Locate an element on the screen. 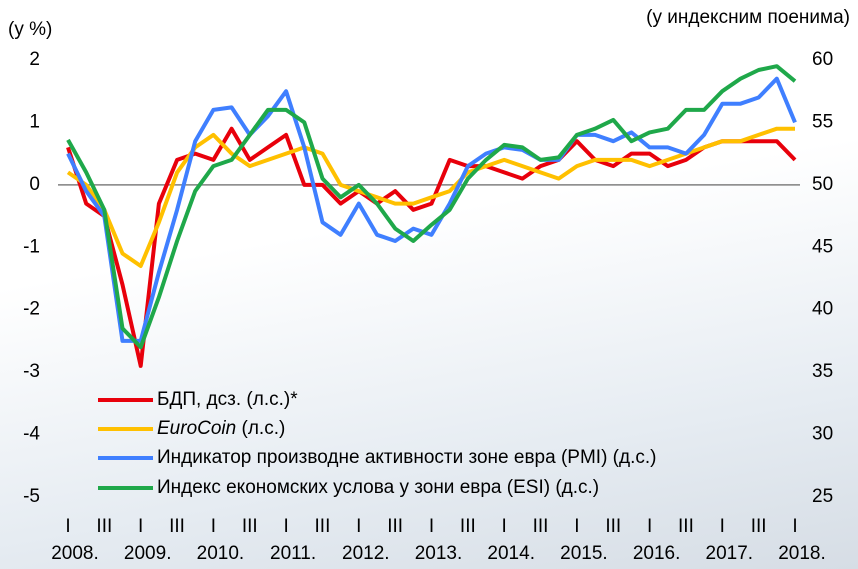  y-tick-label: 2 is located at coordinates (34, 59).